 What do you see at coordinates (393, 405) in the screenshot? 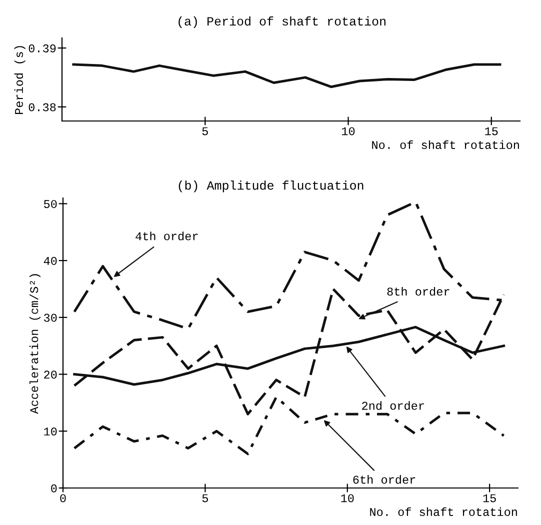
I see `annotation: 2nd order` at bounding box center [393, 405].